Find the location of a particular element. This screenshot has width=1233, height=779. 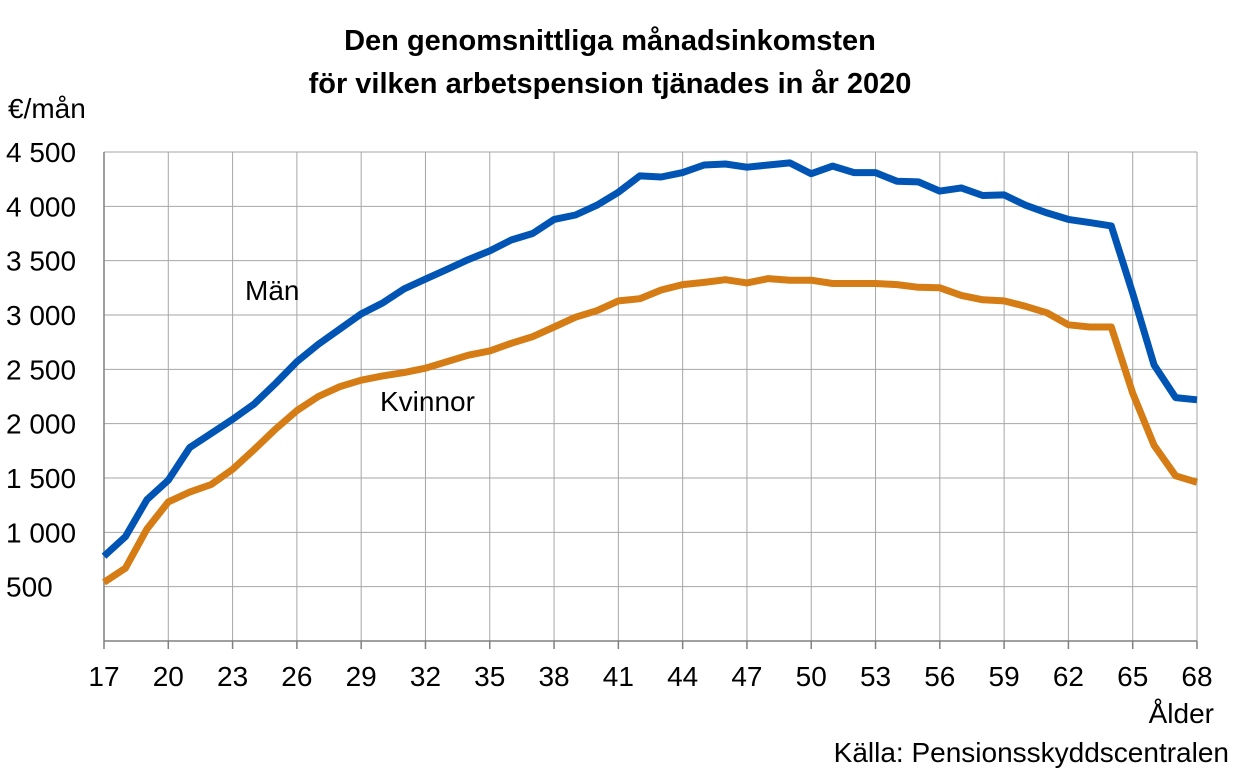

x-tick-label: 56 is located at coordinates (939, 676).